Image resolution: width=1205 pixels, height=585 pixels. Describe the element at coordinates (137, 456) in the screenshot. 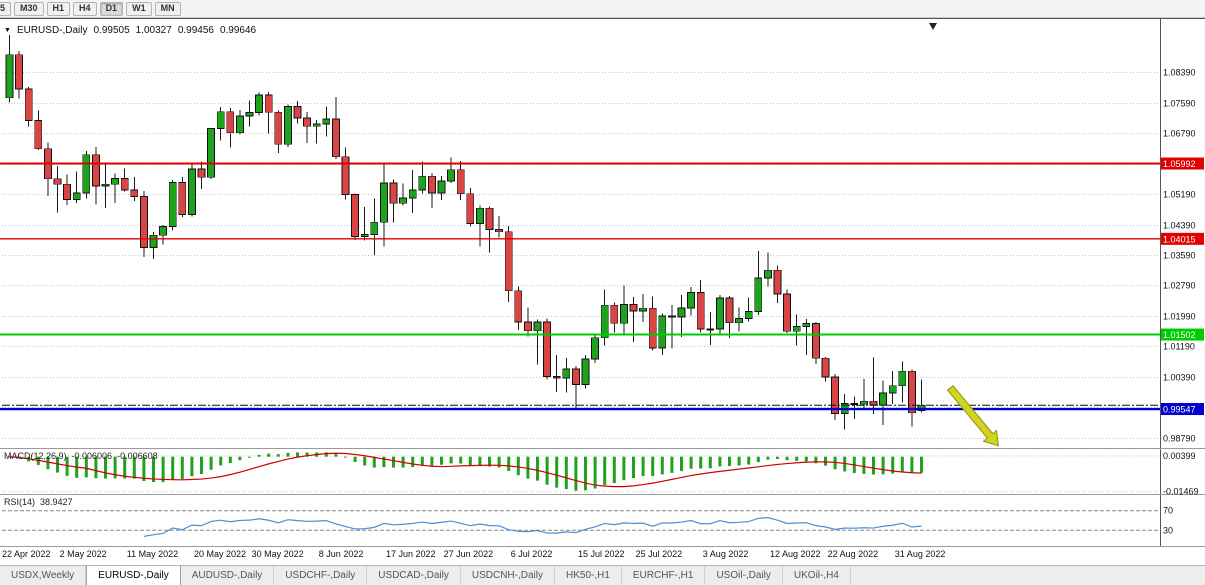

I see `macd-signal-value: -0.006608` at that location.